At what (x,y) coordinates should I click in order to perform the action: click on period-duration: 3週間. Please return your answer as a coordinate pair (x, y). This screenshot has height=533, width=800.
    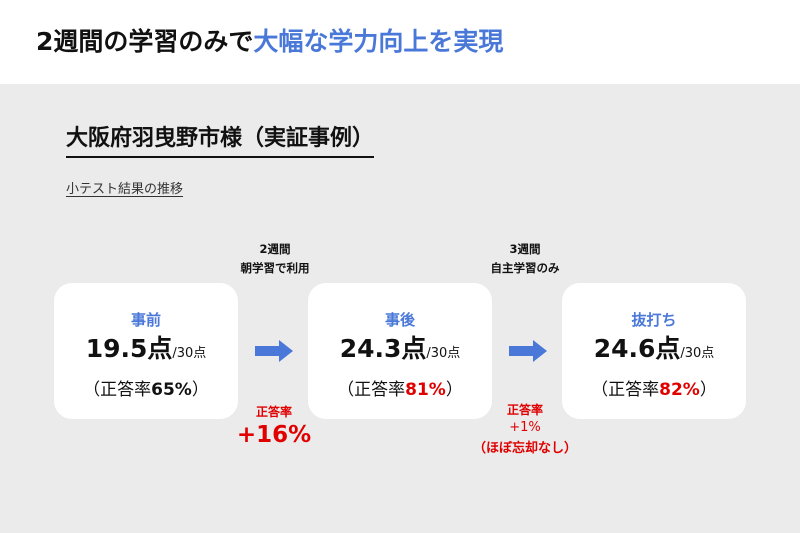
    Looking at the image, I should click on (525, 249).